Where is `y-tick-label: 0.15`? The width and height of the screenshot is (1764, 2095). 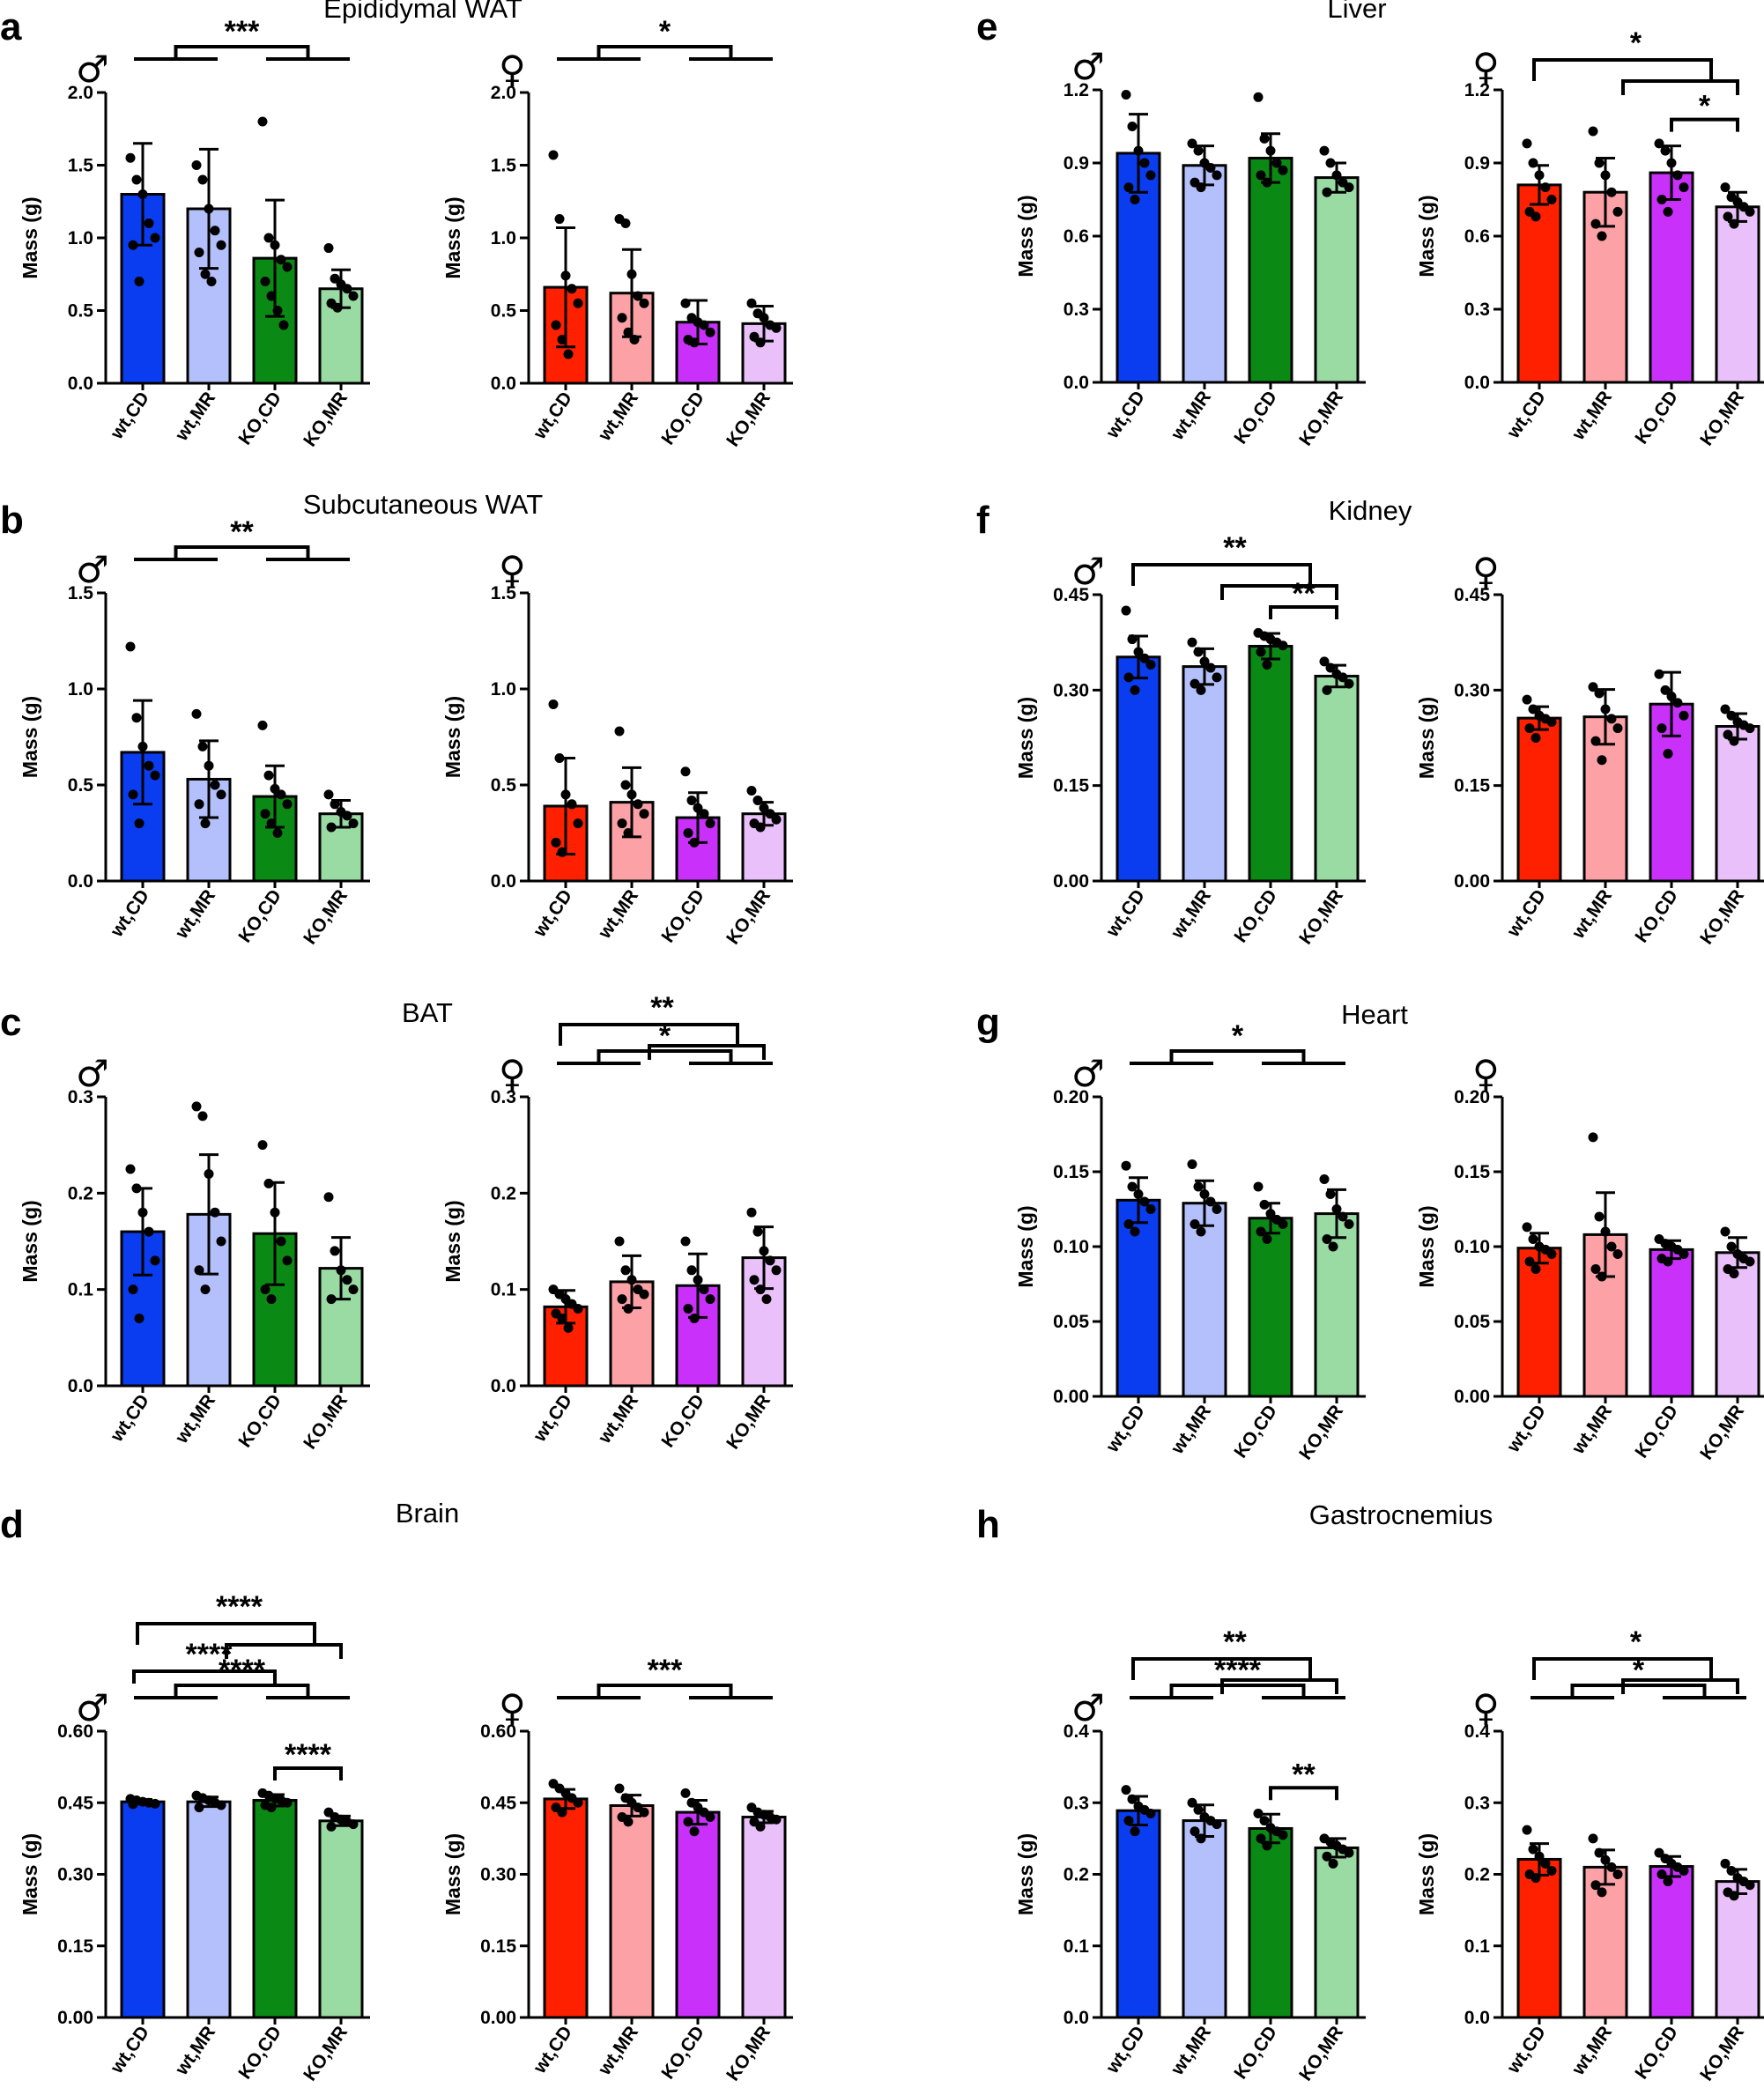
y-tick-label: 0.15 is located at coordinates (1472, 1172).